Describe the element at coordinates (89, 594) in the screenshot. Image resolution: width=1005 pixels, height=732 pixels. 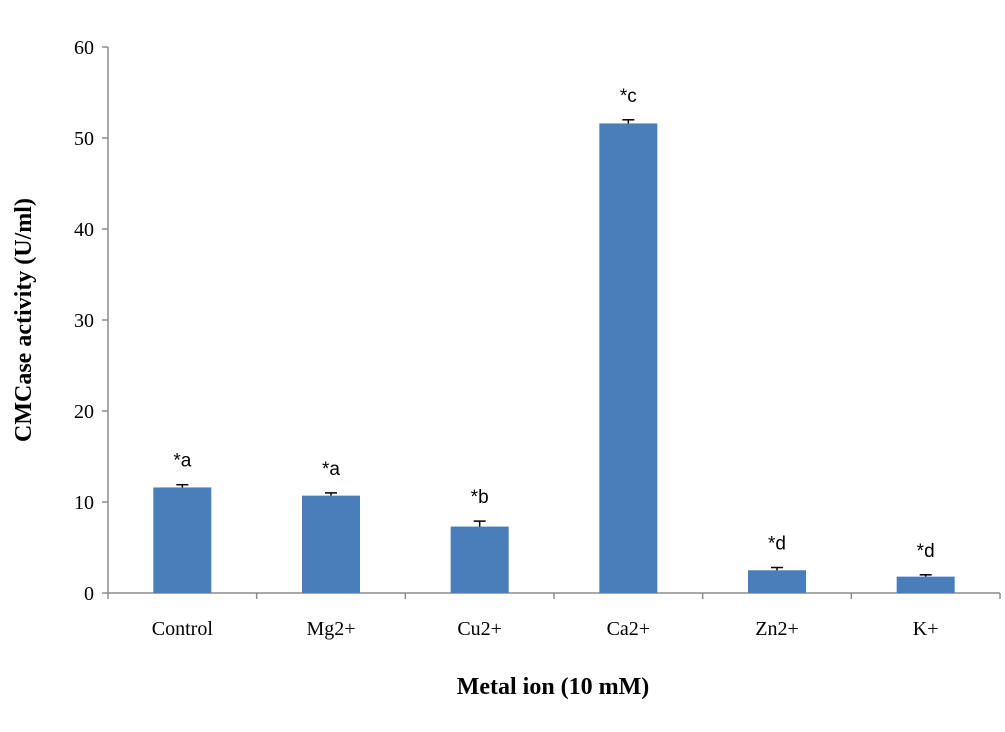
I see `y-tick-label: 0` at that location.